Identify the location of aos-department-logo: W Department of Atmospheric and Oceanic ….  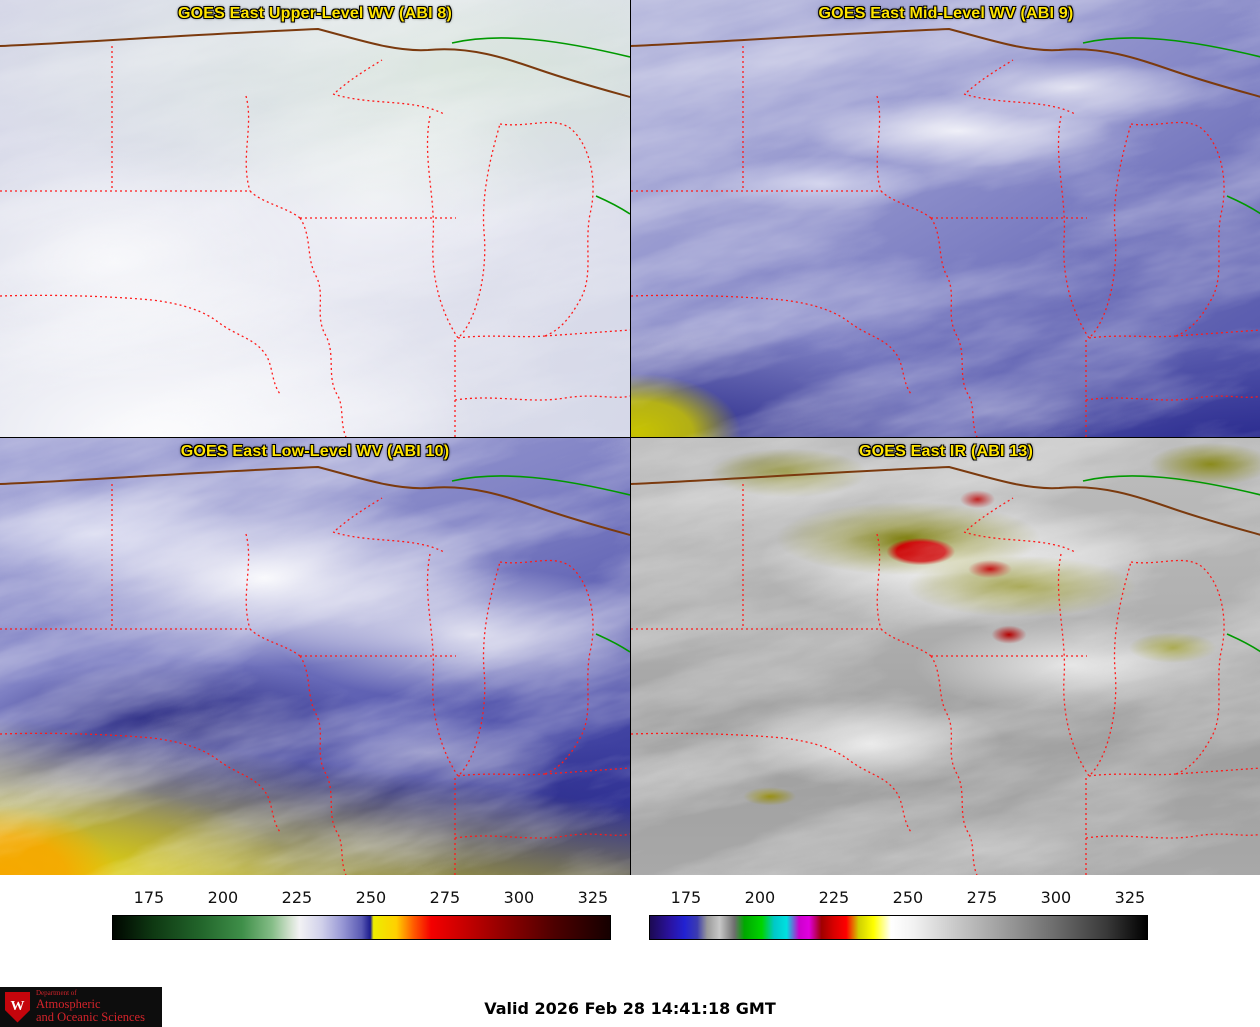
(81, 1007).